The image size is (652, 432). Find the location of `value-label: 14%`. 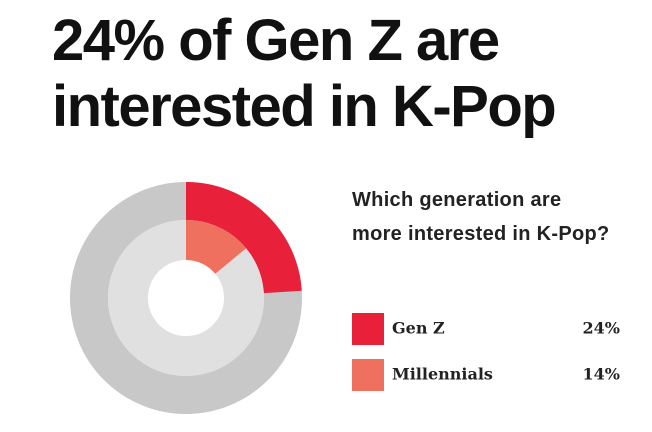

value-label: 14% is located at coordinates (601, 374).